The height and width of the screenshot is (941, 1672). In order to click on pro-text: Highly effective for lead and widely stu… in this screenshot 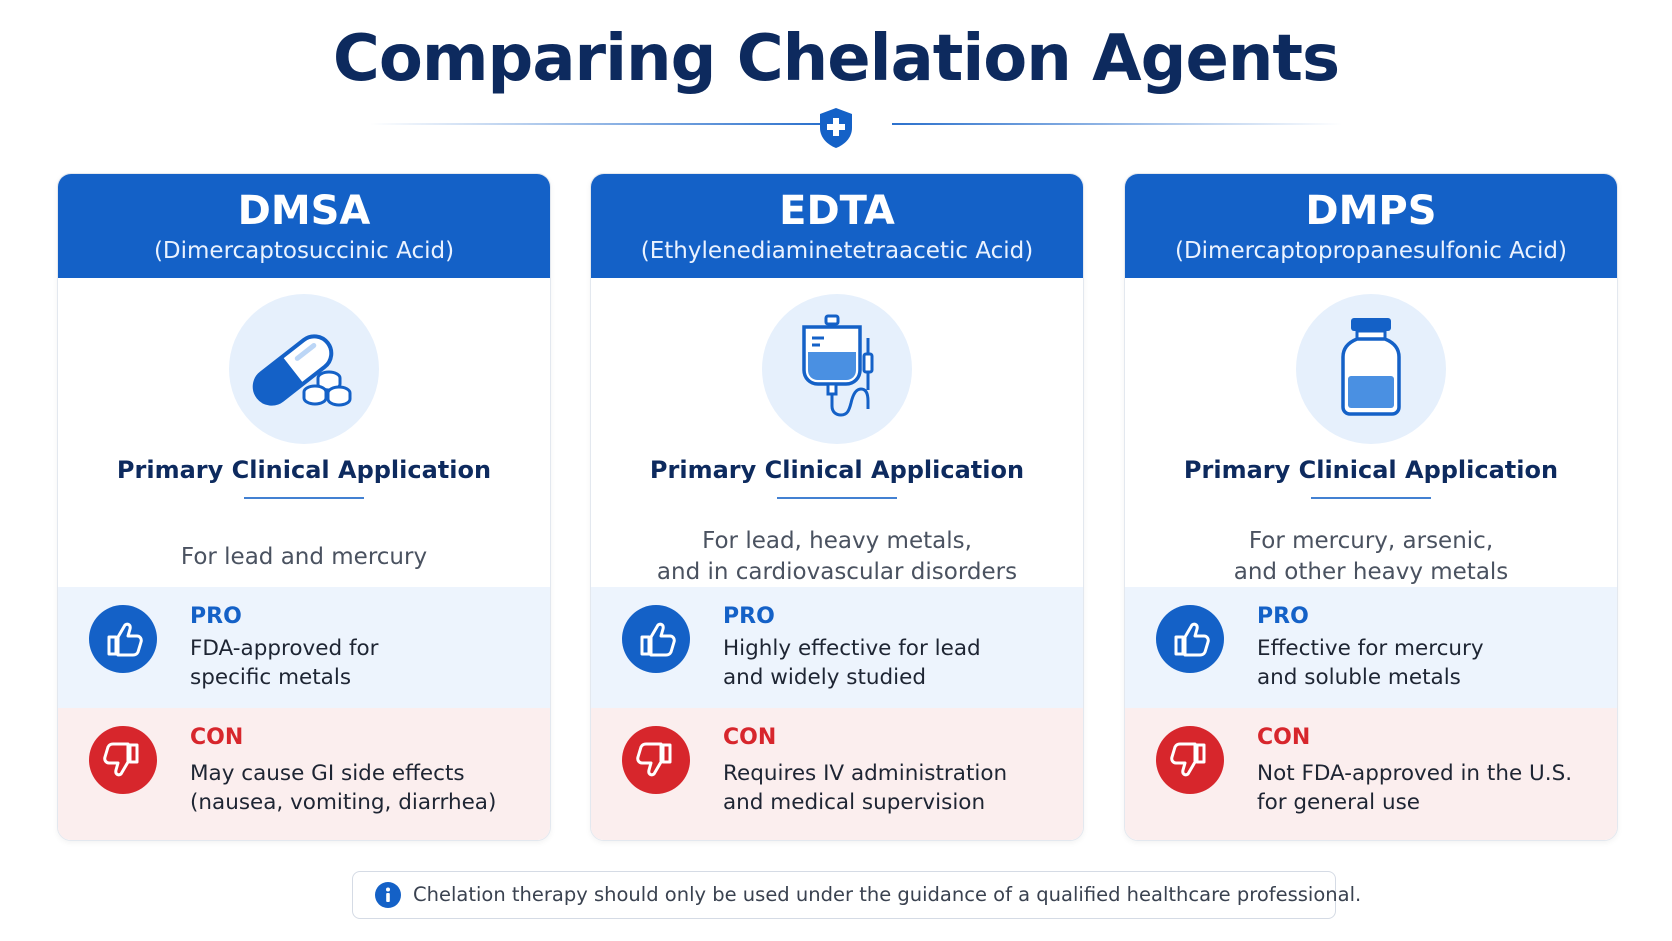, I will do `click(852, 663)`.